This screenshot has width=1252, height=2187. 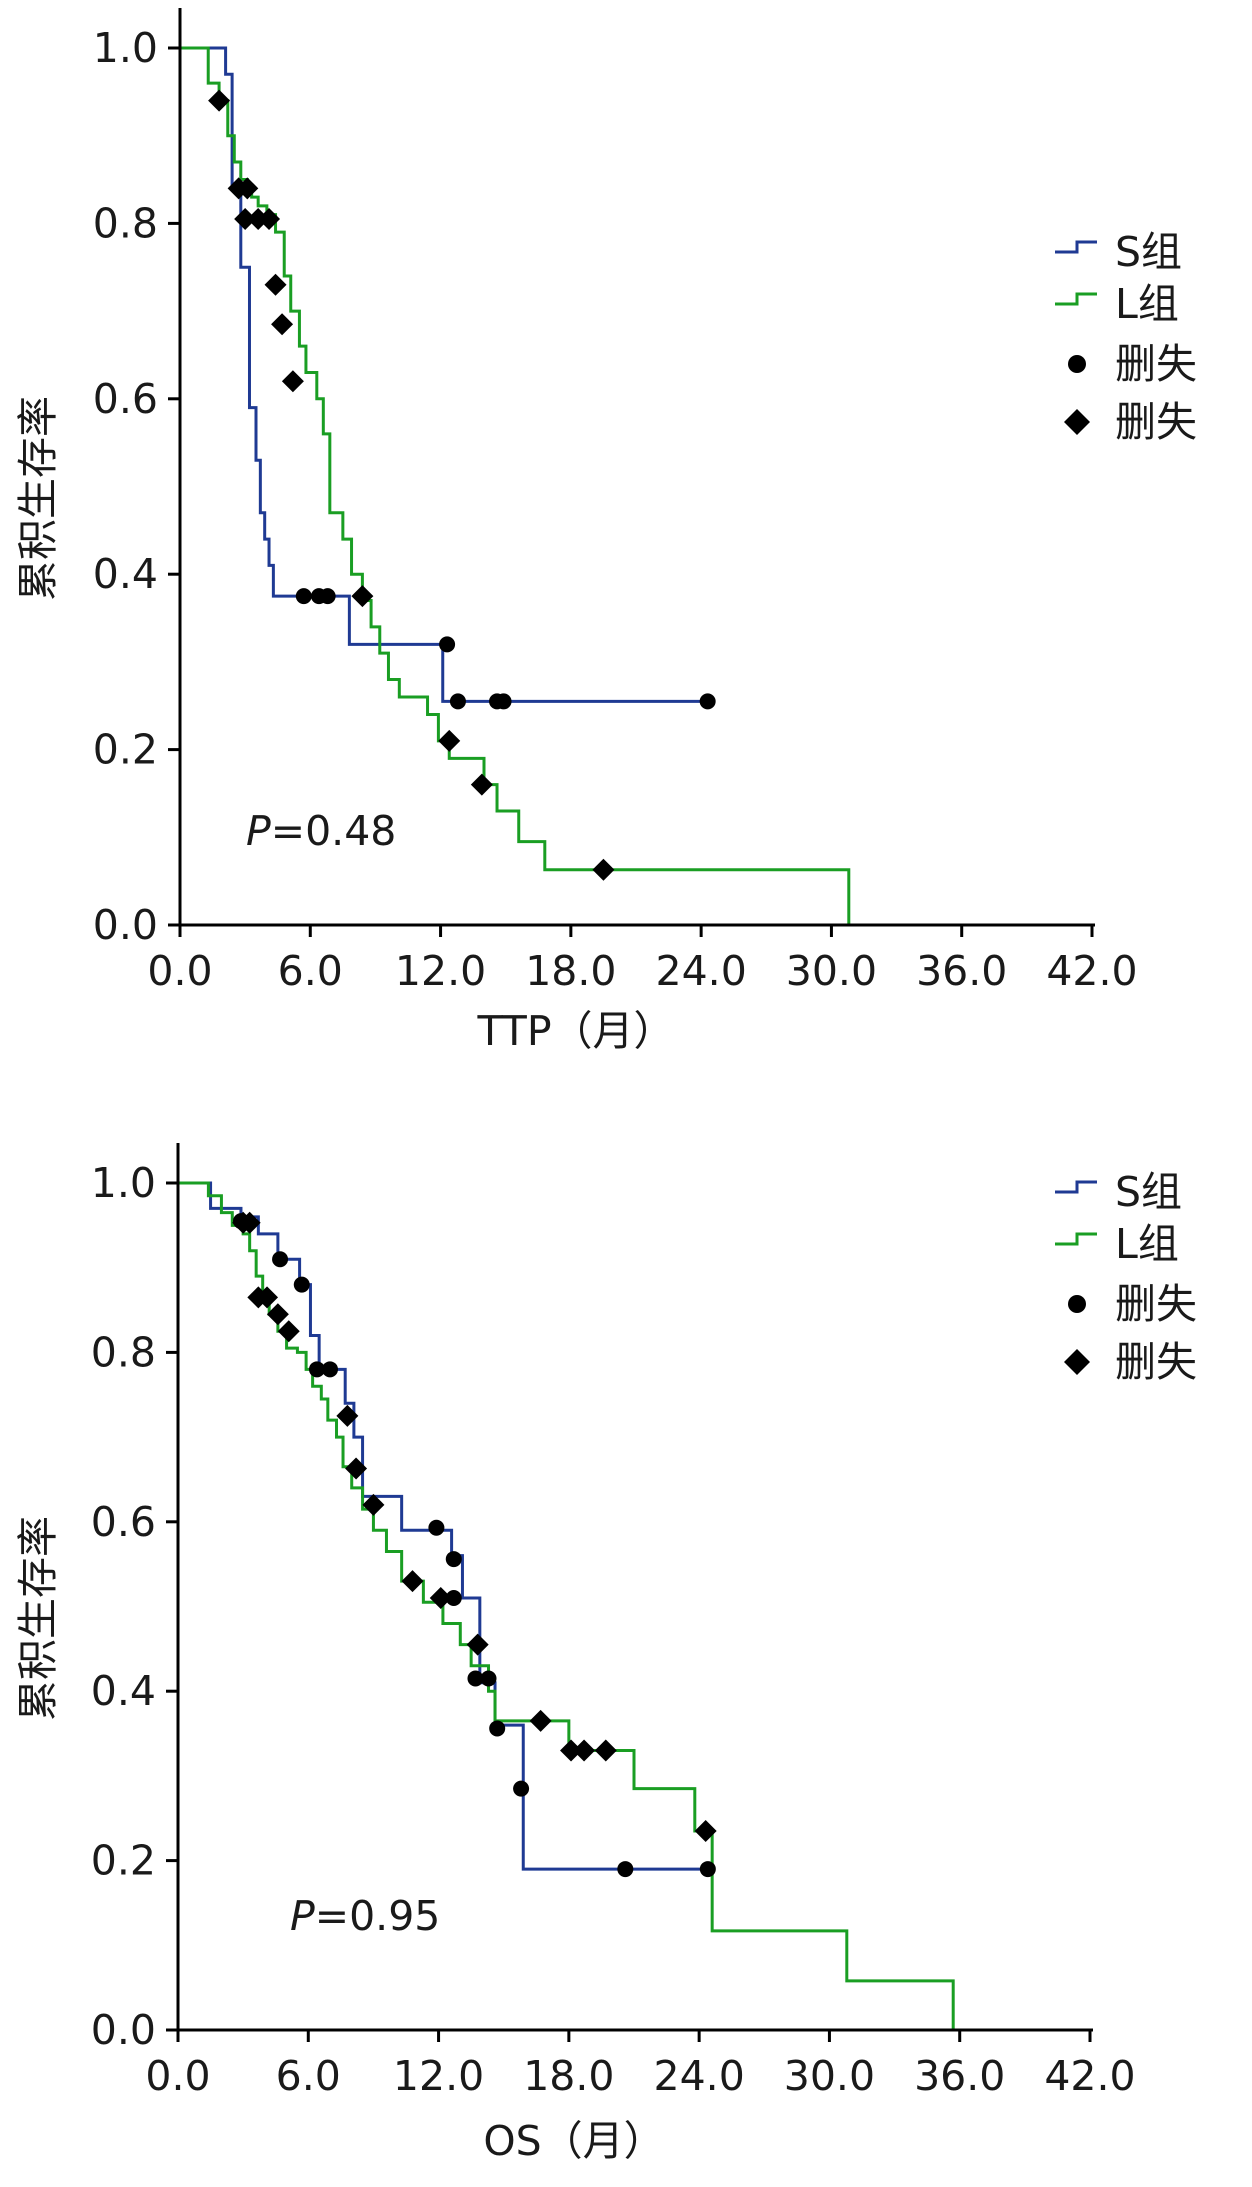 What do you see at coordinates (321, 831) in the screenshot?
I see `ttp-p-value: P=0.48` at bounding box center [321, 831].